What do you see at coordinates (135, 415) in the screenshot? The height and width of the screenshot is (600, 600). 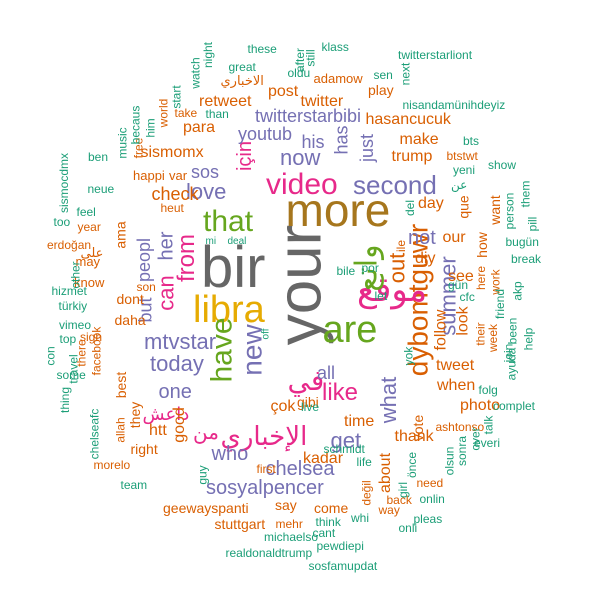 I see `word-76: they` at bounding box center [135, 415].